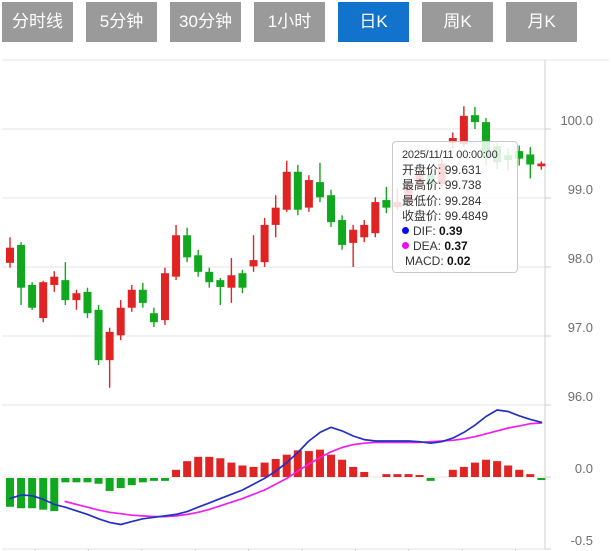  Describe the element at coordinates (580, 189) in the screenshot. I see `svg-text: 99.0` at that location.